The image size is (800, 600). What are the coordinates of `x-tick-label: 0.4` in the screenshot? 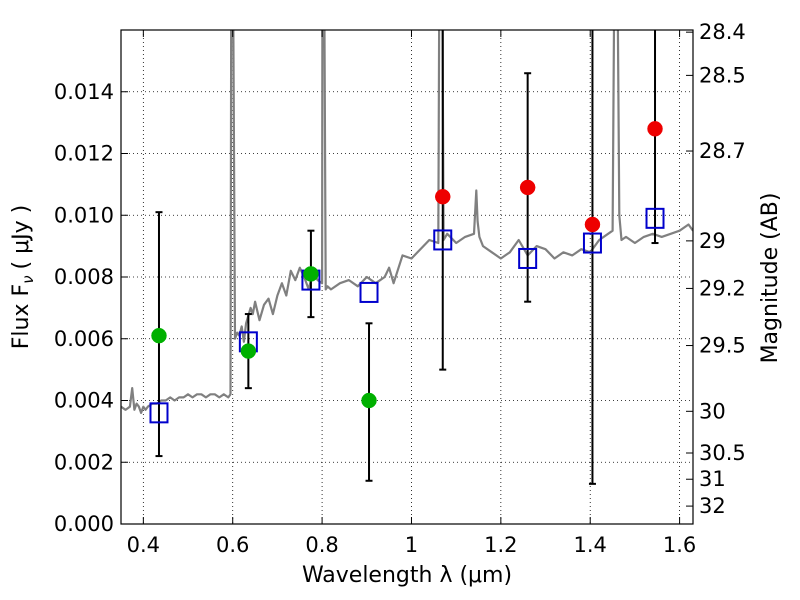 It's located at (143, 545).